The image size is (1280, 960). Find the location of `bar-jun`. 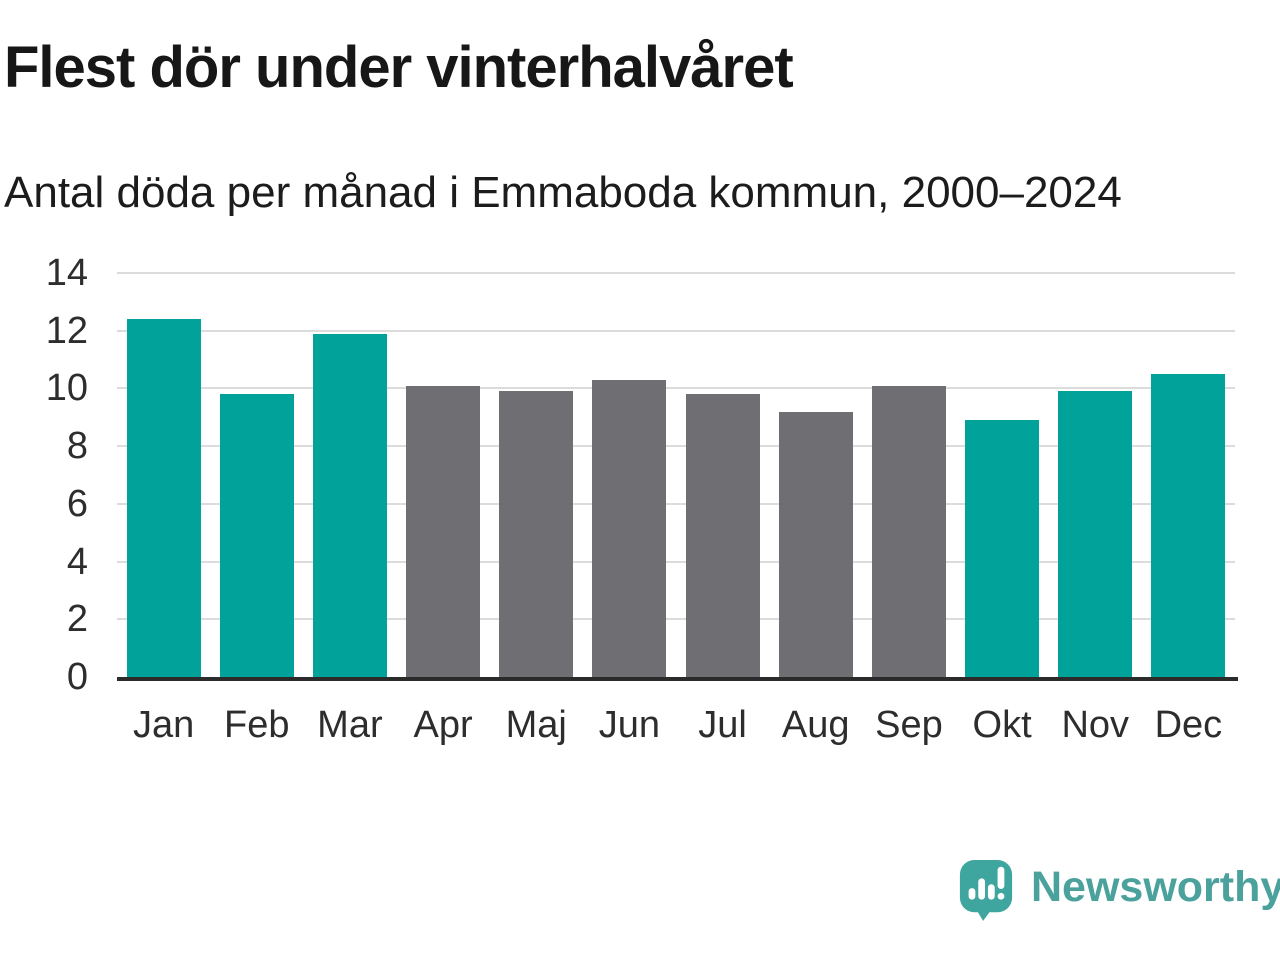

bar-jun is located at coordinates (629, 528).